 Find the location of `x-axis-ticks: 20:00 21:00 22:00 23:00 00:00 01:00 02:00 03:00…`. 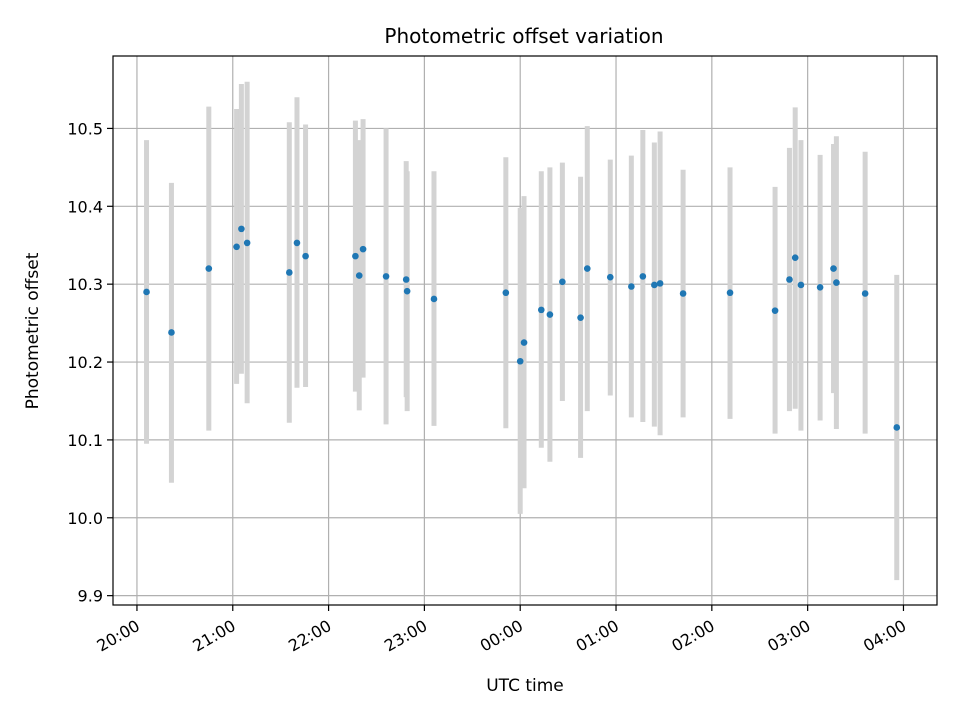

x-axis-ticks: 20:00 21:00 22:00 23:00 00:00 01:00 02:00 03:00… is located at coordinates (501, 630).